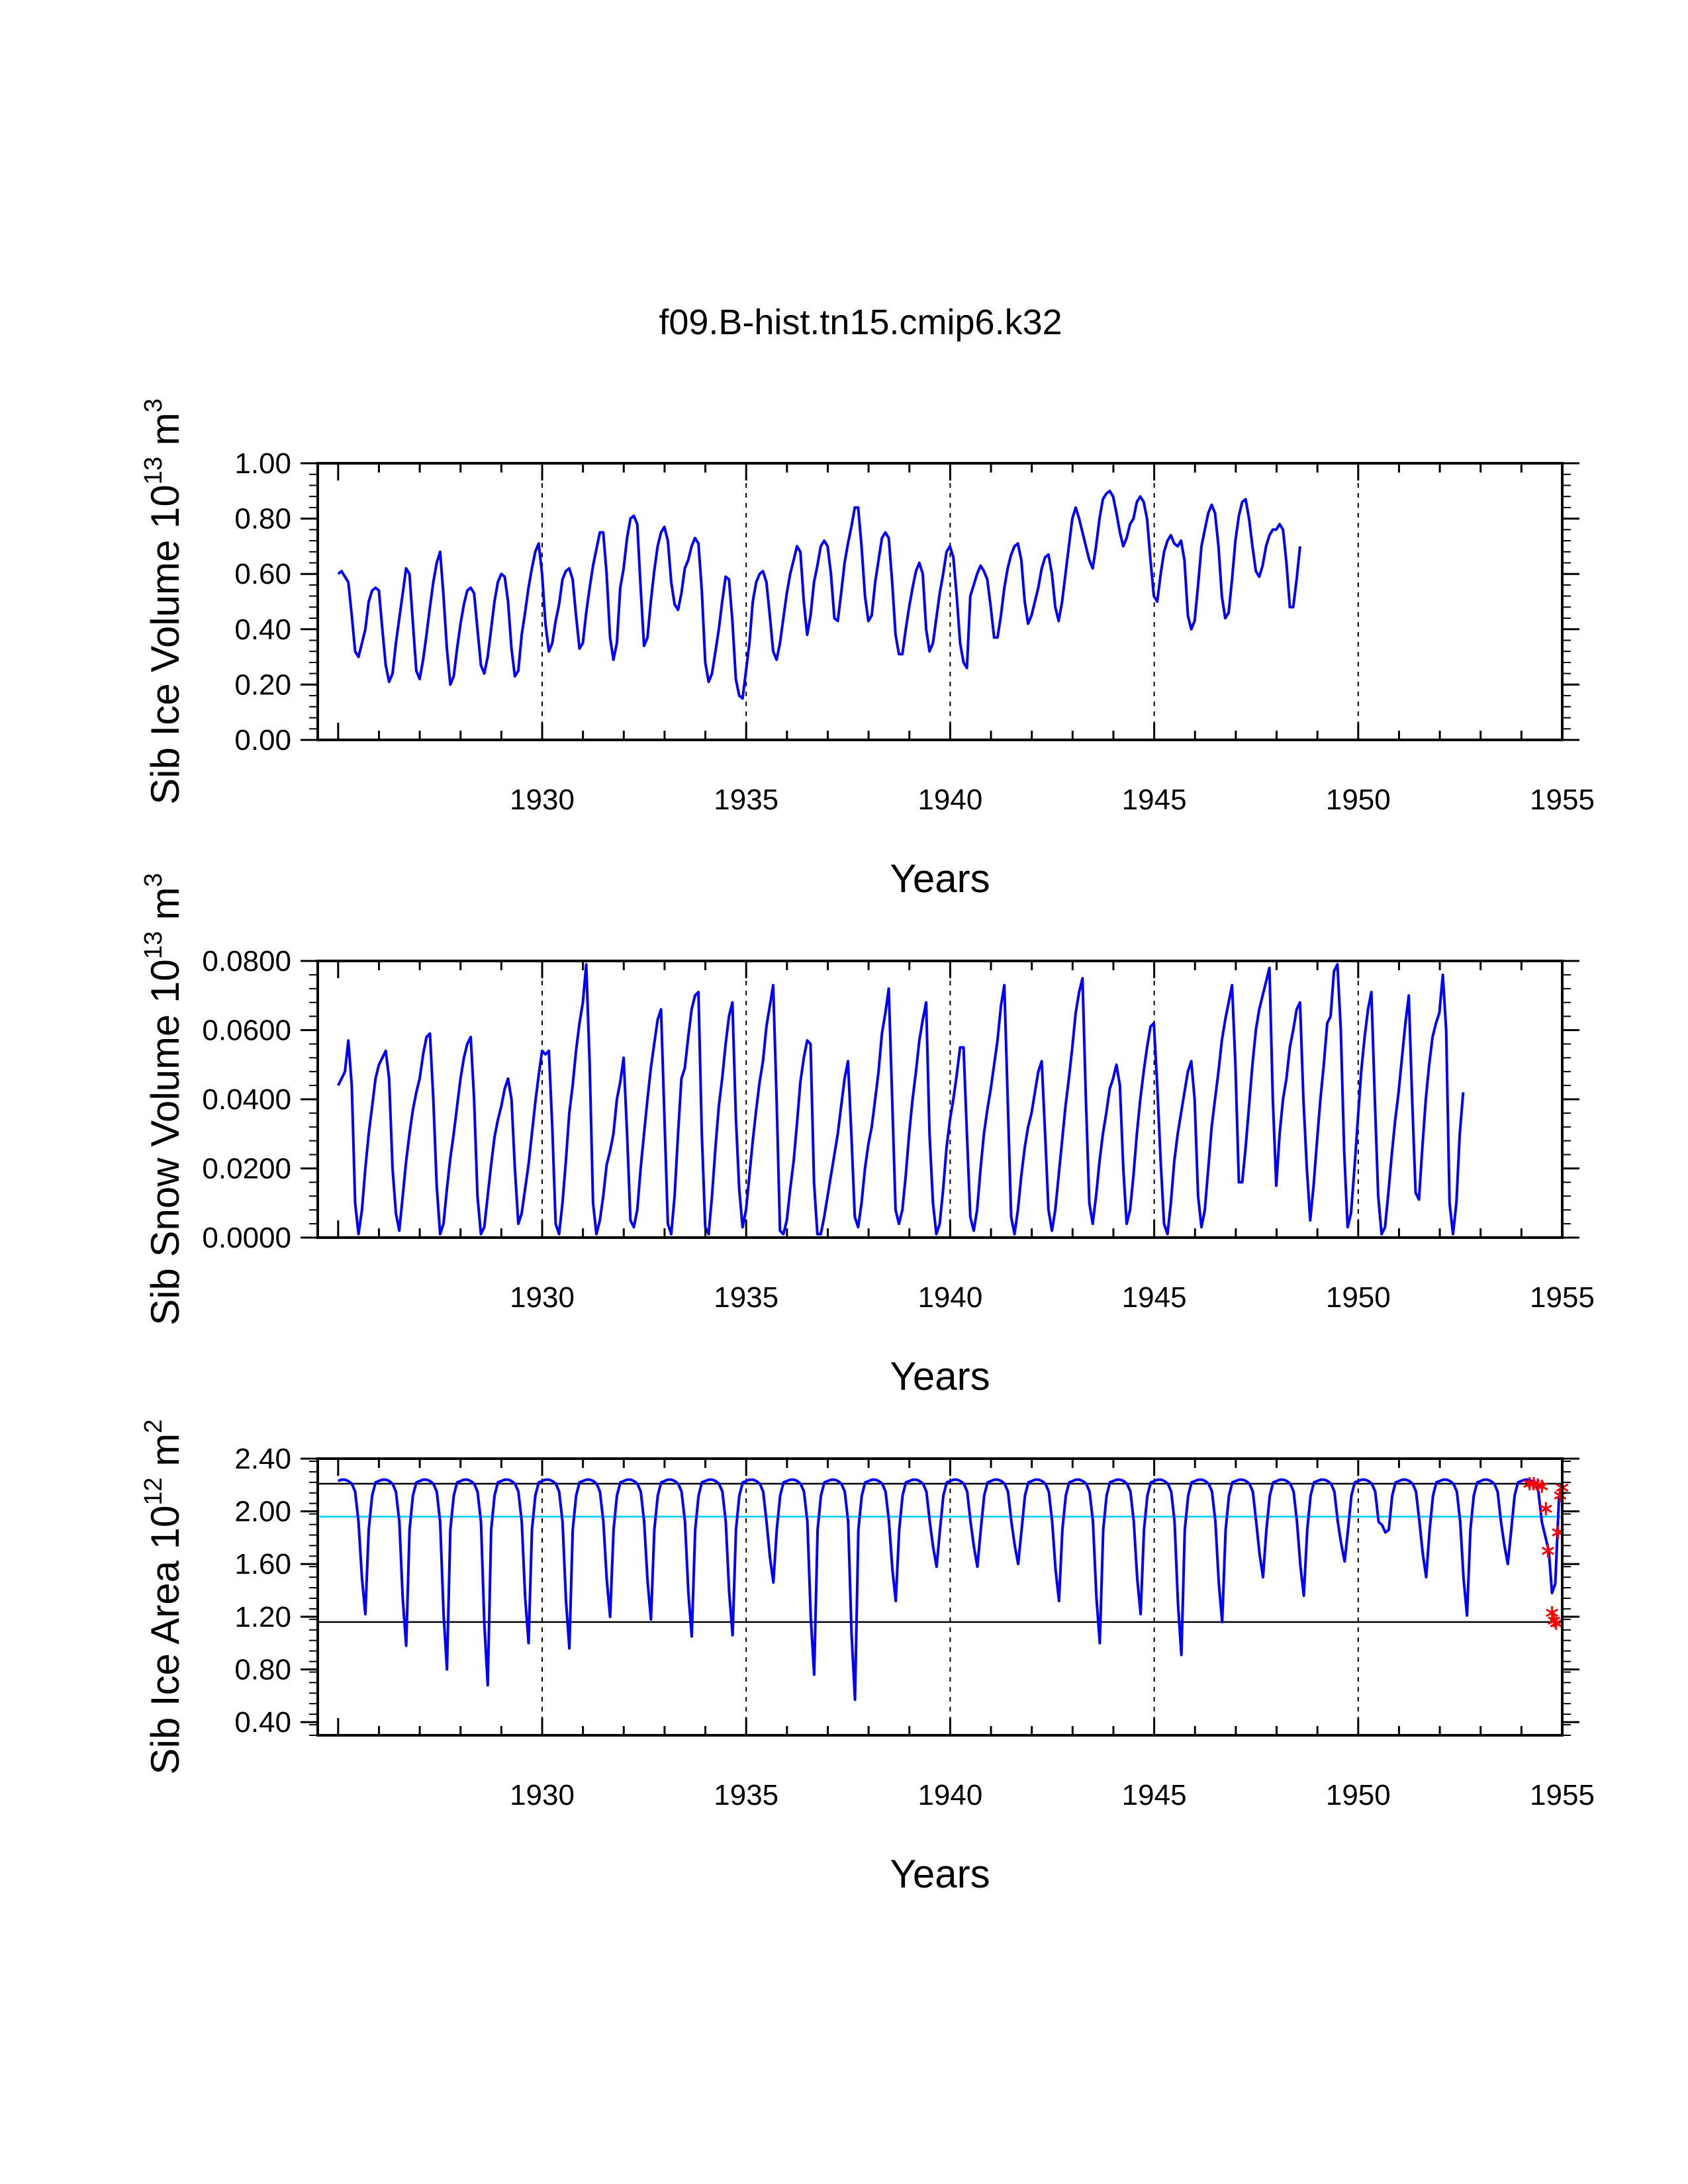  Describe the element at coordinates (262, 1617) in the screenshot. I see `y-tick-label: 1.20` at that location.